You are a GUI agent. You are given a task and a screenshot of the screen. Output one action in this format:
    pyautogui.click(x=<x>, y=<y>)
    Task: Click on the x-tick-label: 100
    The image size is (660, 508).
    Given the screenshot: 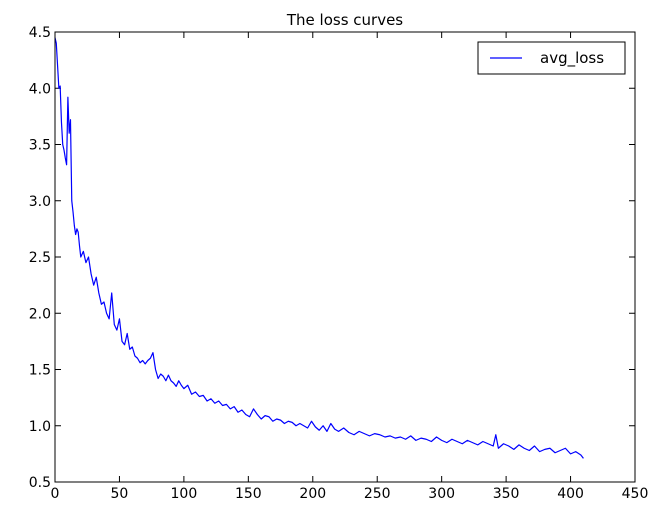 What is the action you would take?
    pyautogui.click(x=184, y=494)
    